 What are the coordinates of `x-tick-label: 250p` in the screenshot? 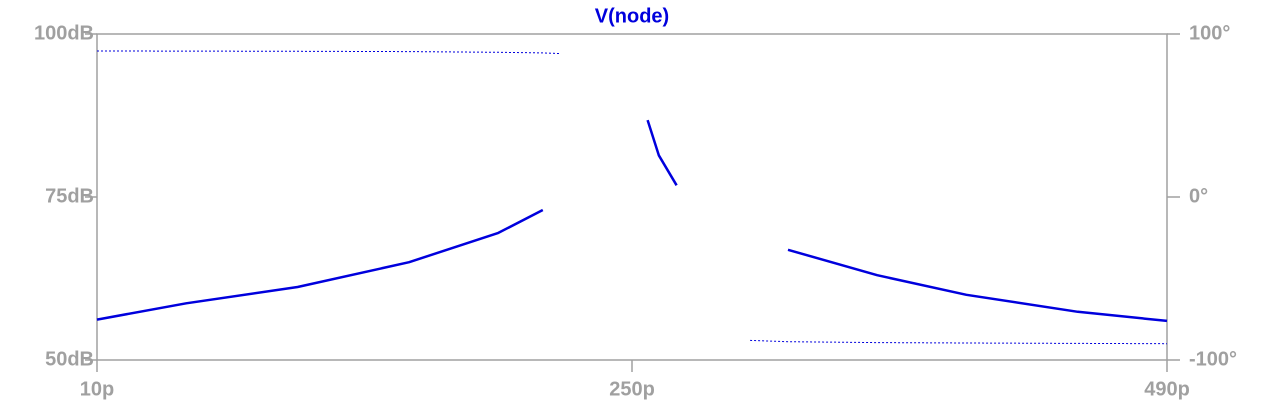 It's located at (632, 389).